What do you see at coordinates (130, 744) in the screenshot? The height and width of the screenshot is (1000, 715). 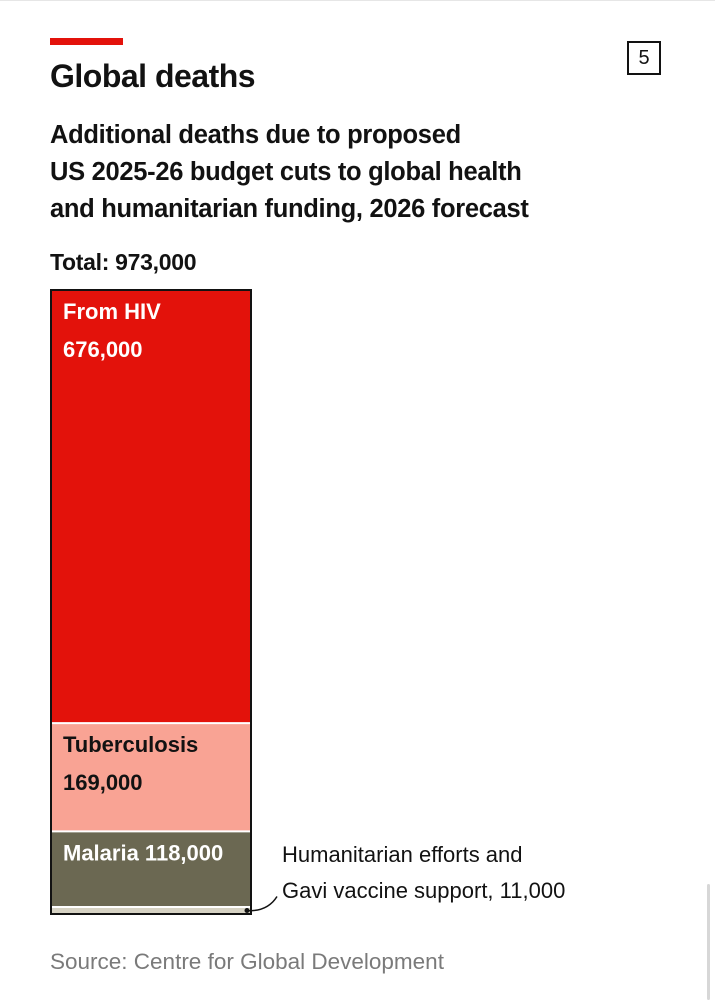 I see `segment-name-label: Tuberculosis` at bounding box center [130, 744].